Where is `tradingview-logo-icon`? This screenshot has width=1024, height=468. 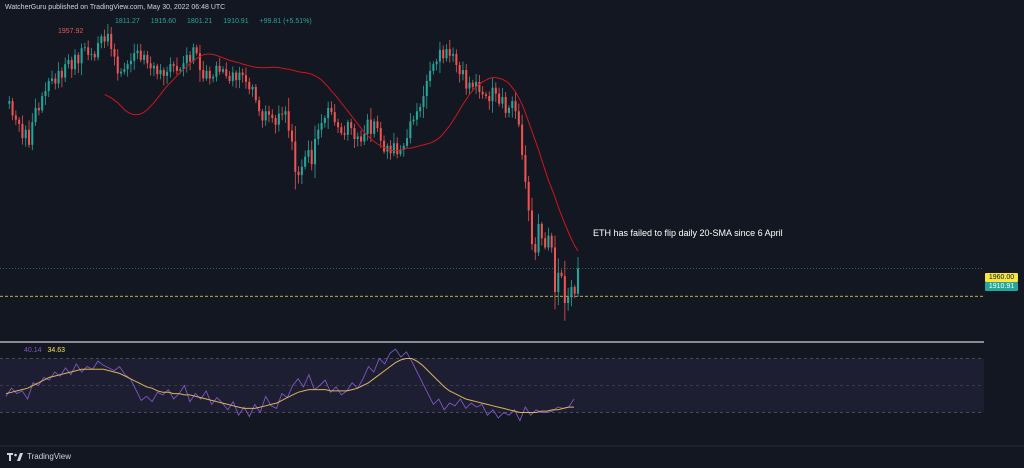
tradingview-logo-icon is located at coordinates (15, 456).